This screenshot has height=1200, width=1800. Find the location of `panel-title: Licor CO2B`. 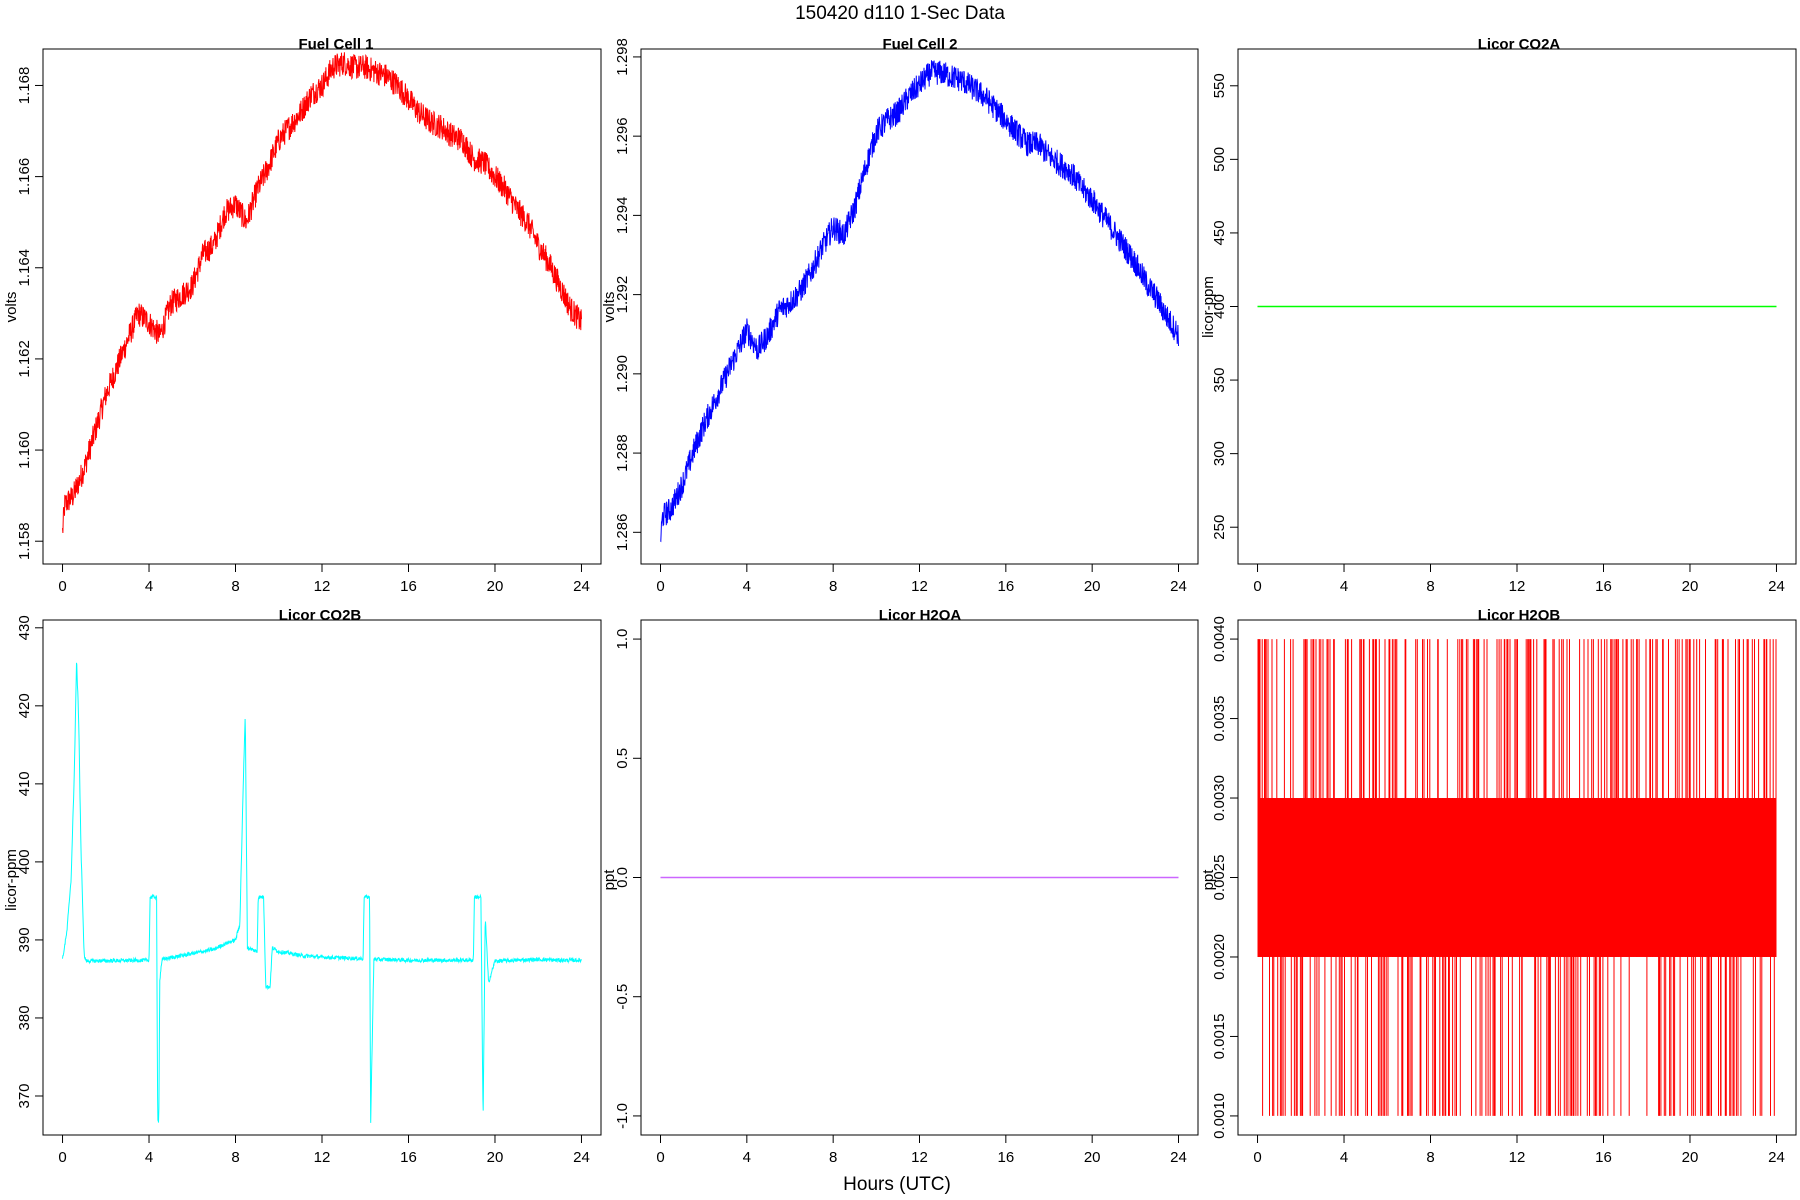

panel-title: Licor CO2B is located at coordinates (320, 615).